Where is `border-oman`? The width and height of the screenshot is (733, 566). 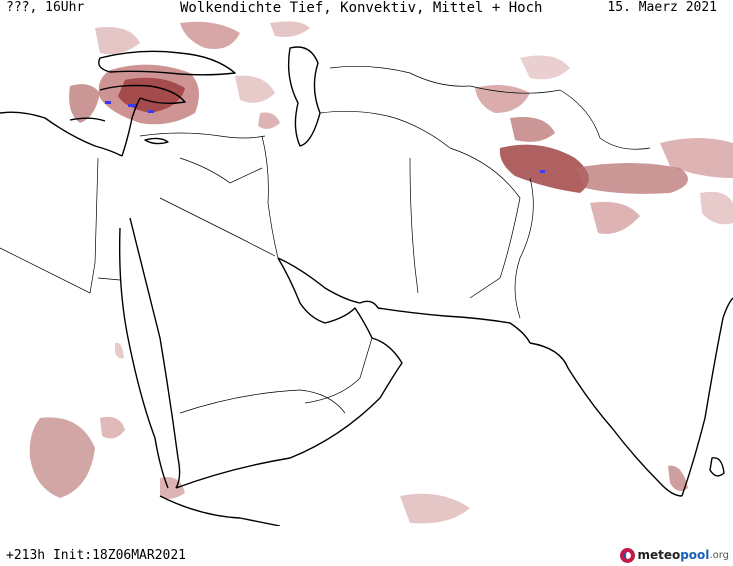
border-oman is located at coordinates (338, 370).